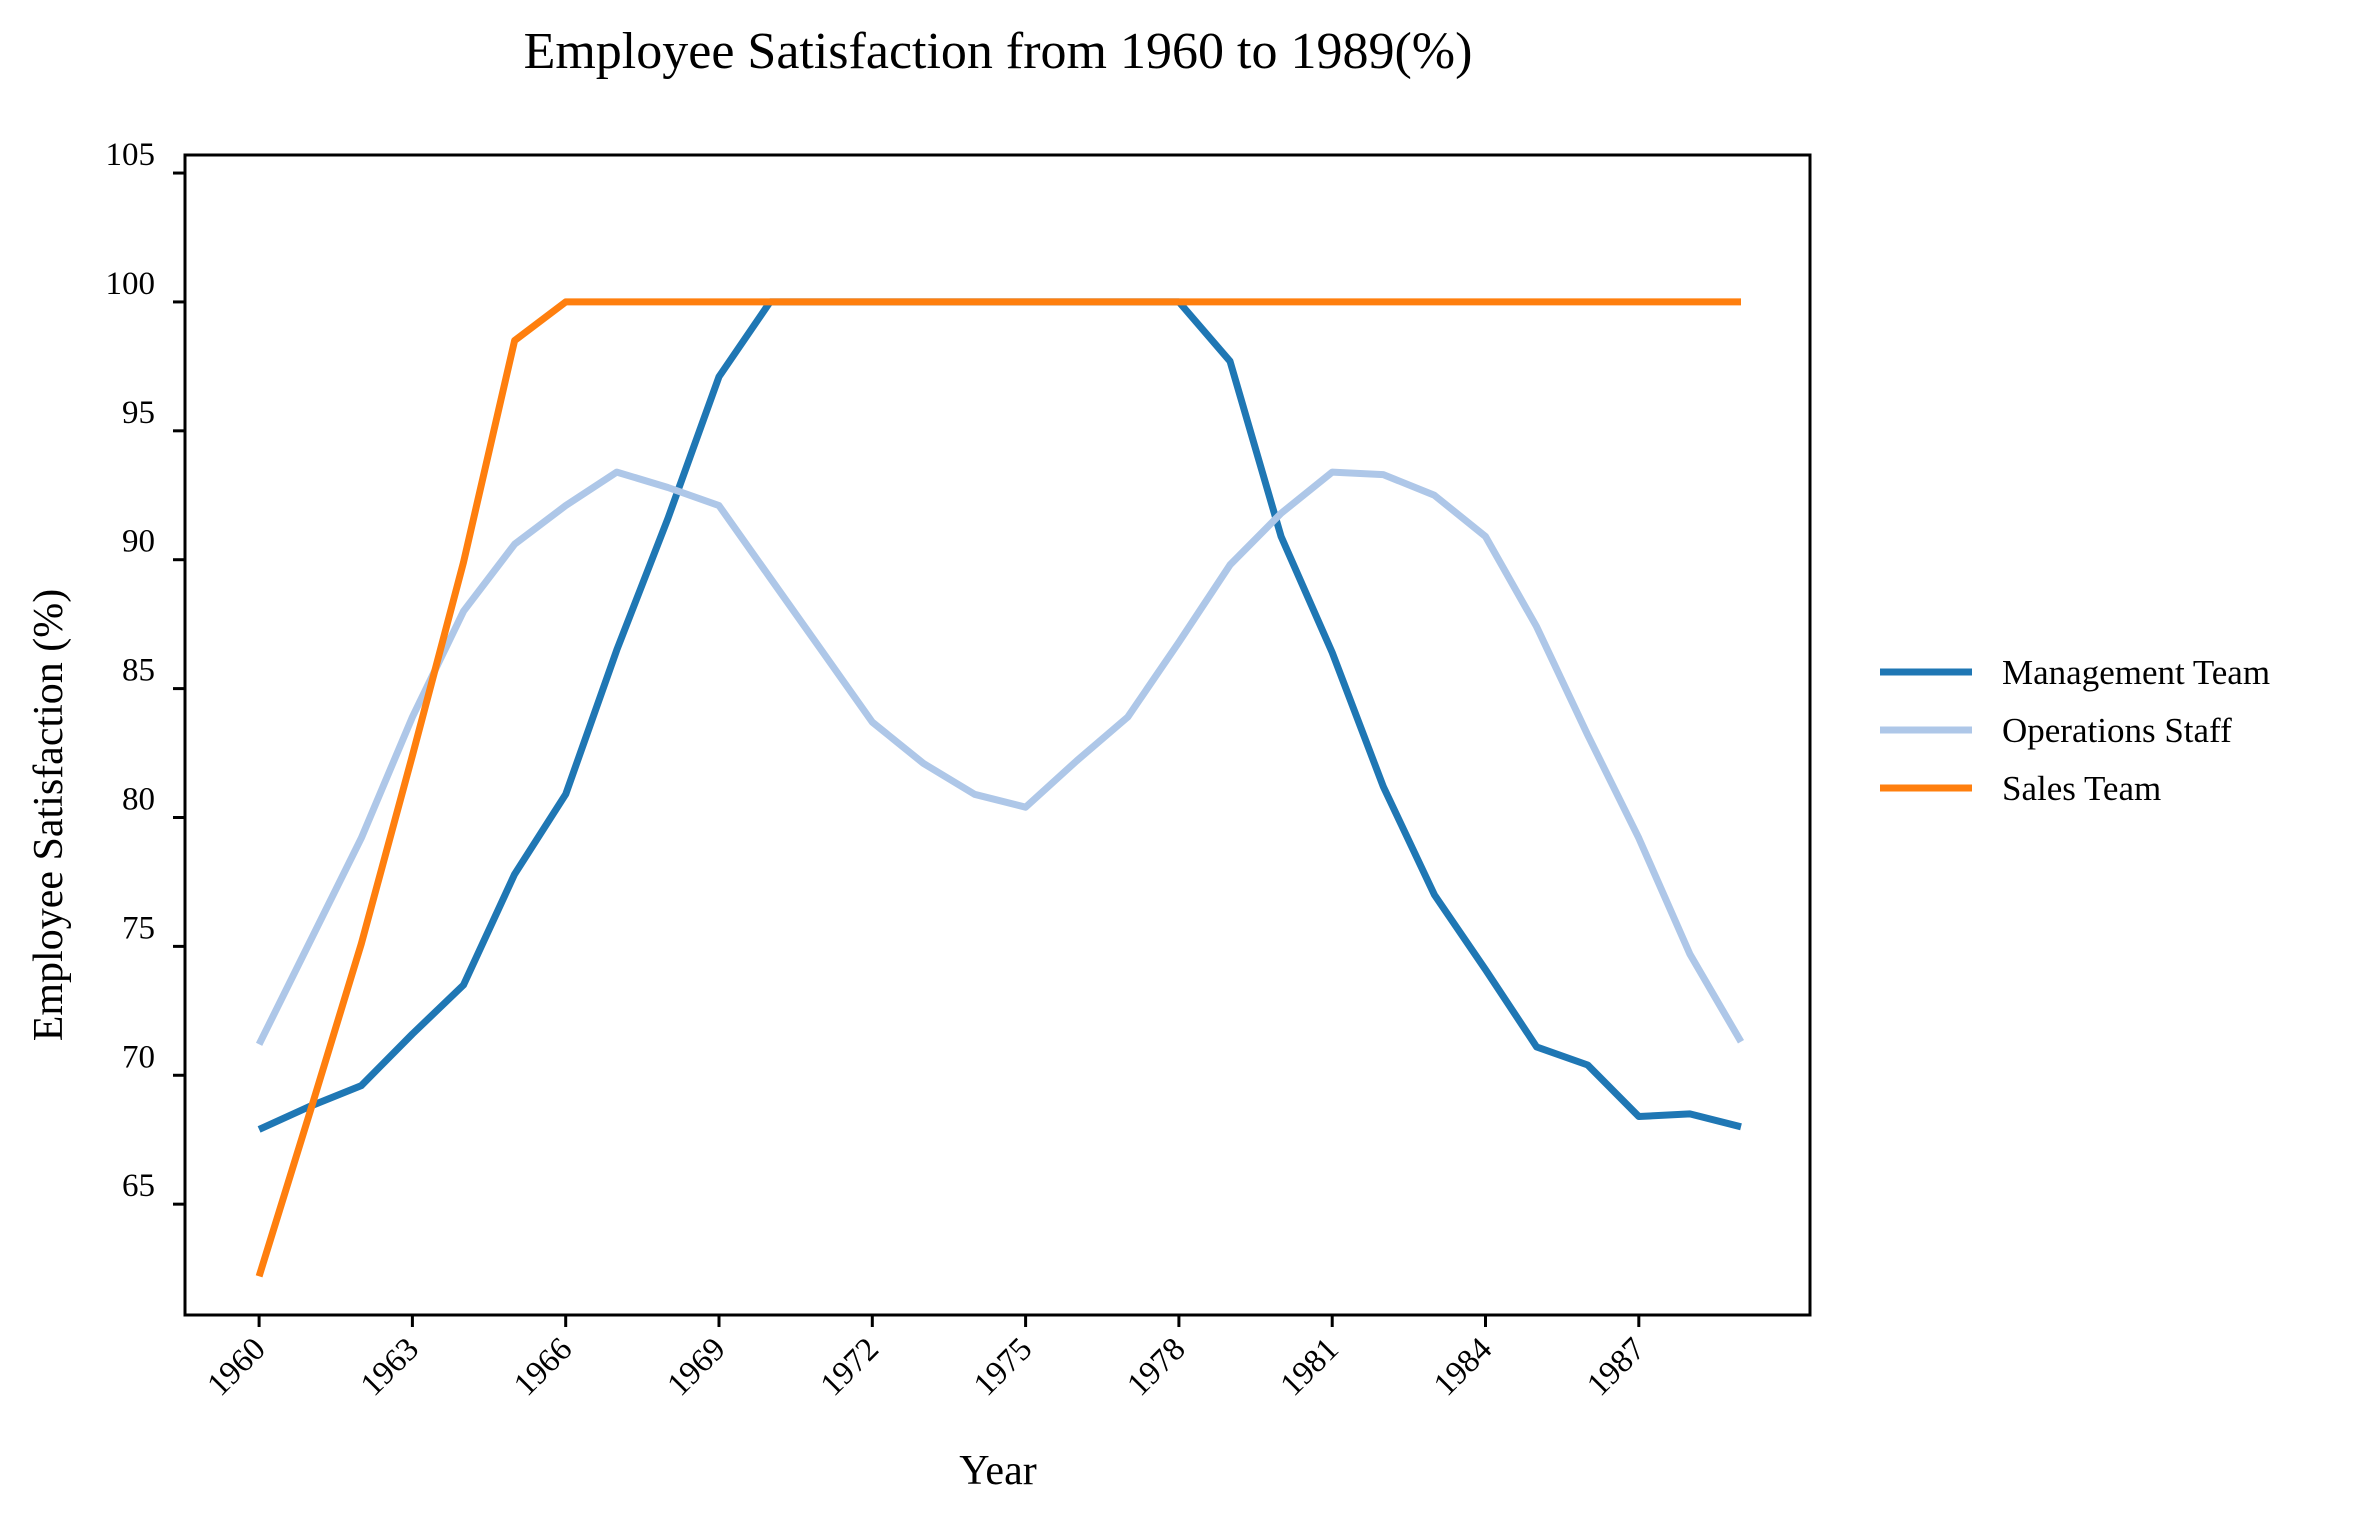 The image size is (2356, 1517). What do you see at coordinates (1003, 1367) in the screenshot?
I see `x-tick-label: 1975` at bounding box center [1003, 1367].